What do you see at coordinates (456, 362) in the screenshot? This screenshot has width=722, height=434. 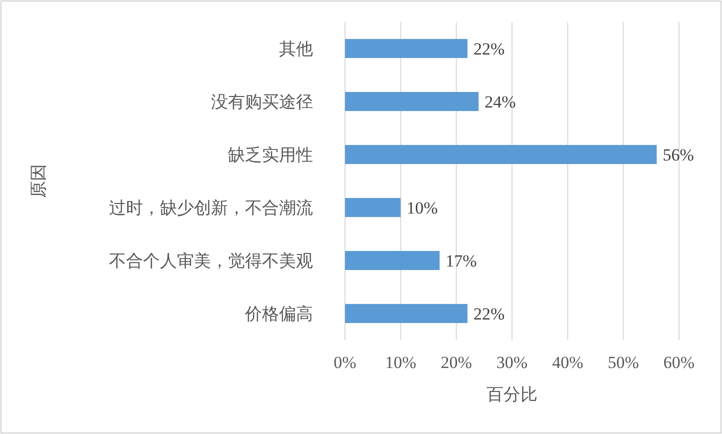 I see `x-tick-label: 20%` at bounding box center [456, 362].